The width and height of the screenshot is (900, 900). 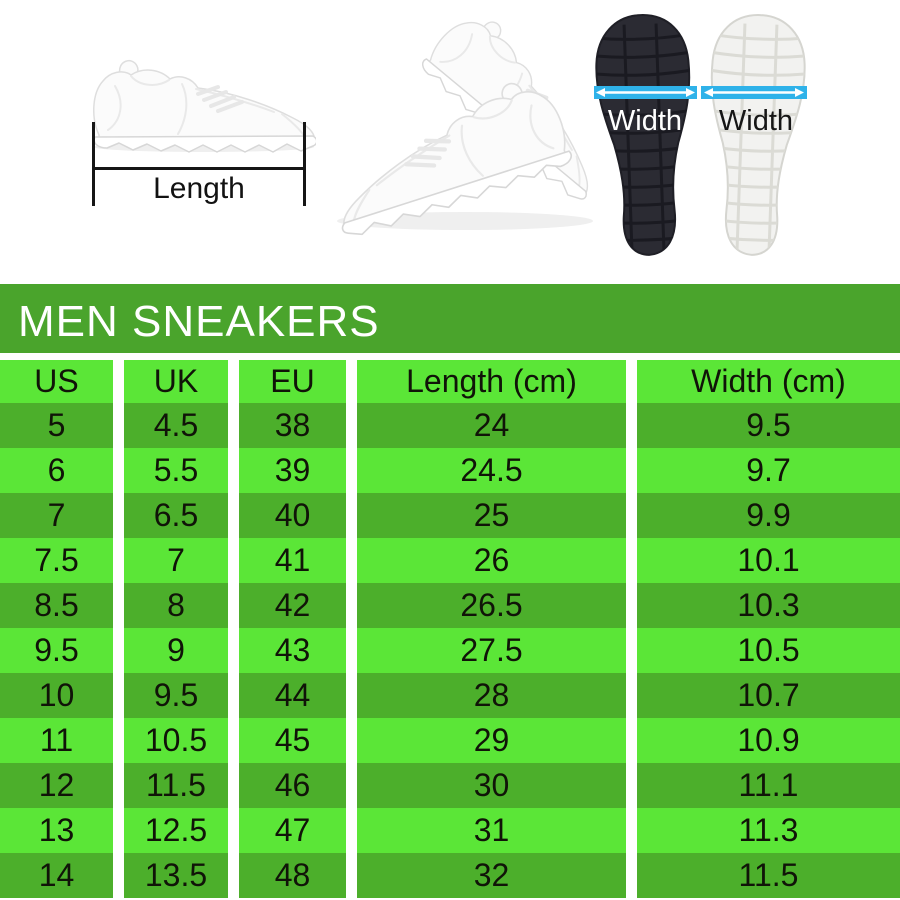 What do you see at coordinates (768, 695) in the screenshot?
I see `size-cell: 10.7` at bounding box center [768, 695].